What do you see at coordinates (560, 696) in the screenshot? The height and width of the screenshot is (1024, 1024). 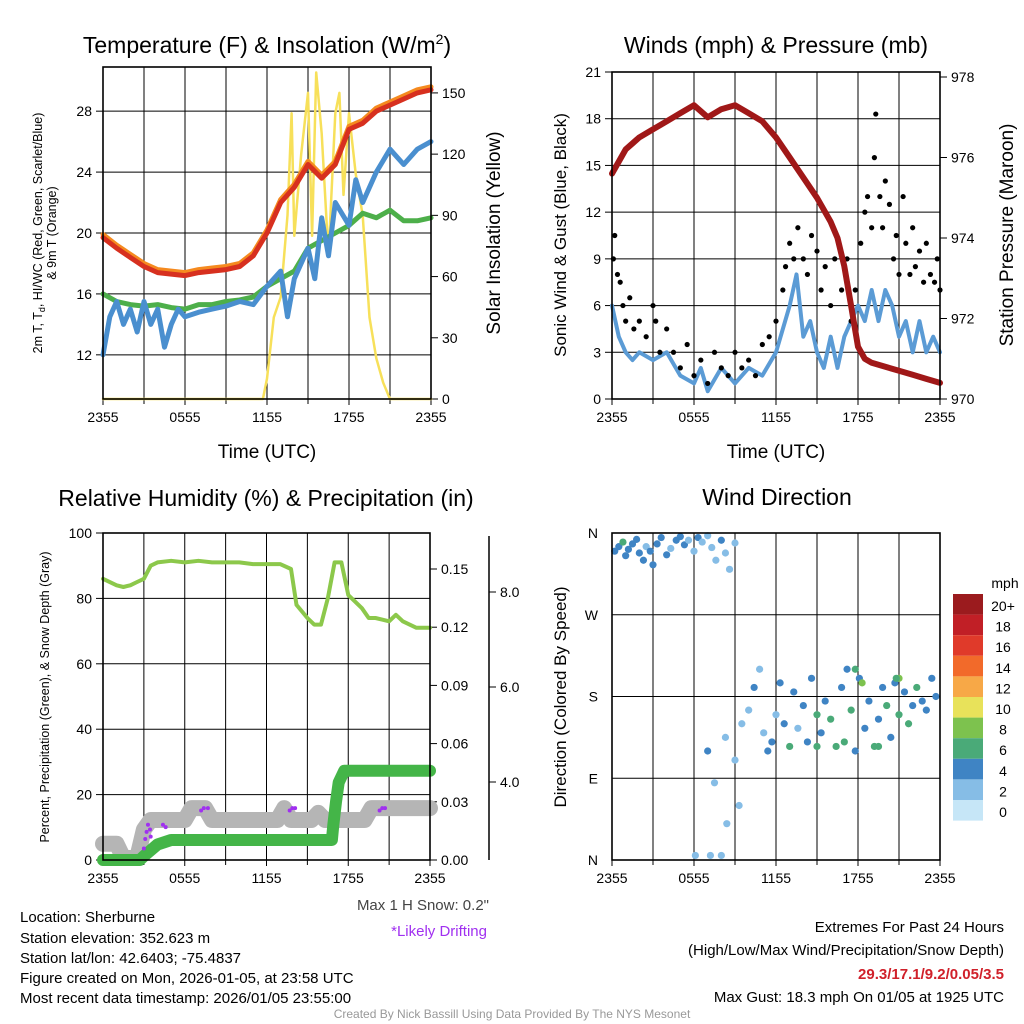 I see `wind-direction-y-label: Direction (Colored By Speed)` at bounding box center [560, 696].